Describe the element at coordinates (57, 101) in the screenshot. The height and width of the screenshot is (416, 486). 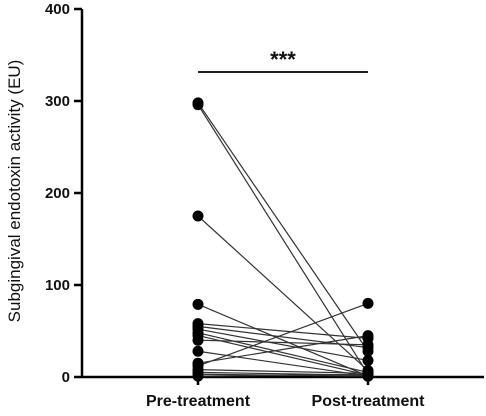
I see `y-tick-label: 300` at that location.